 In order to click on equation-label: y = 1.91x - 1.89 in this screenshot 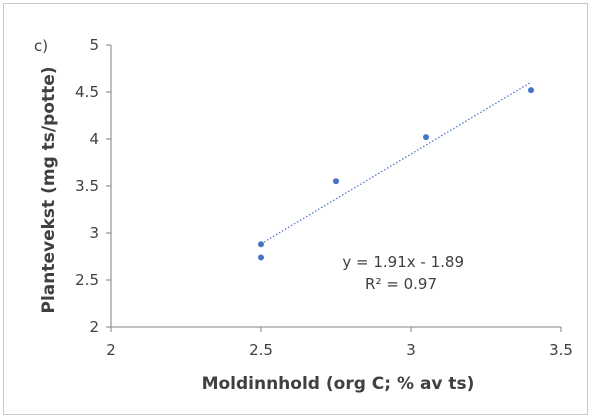, I will do `click(403, 262)`.